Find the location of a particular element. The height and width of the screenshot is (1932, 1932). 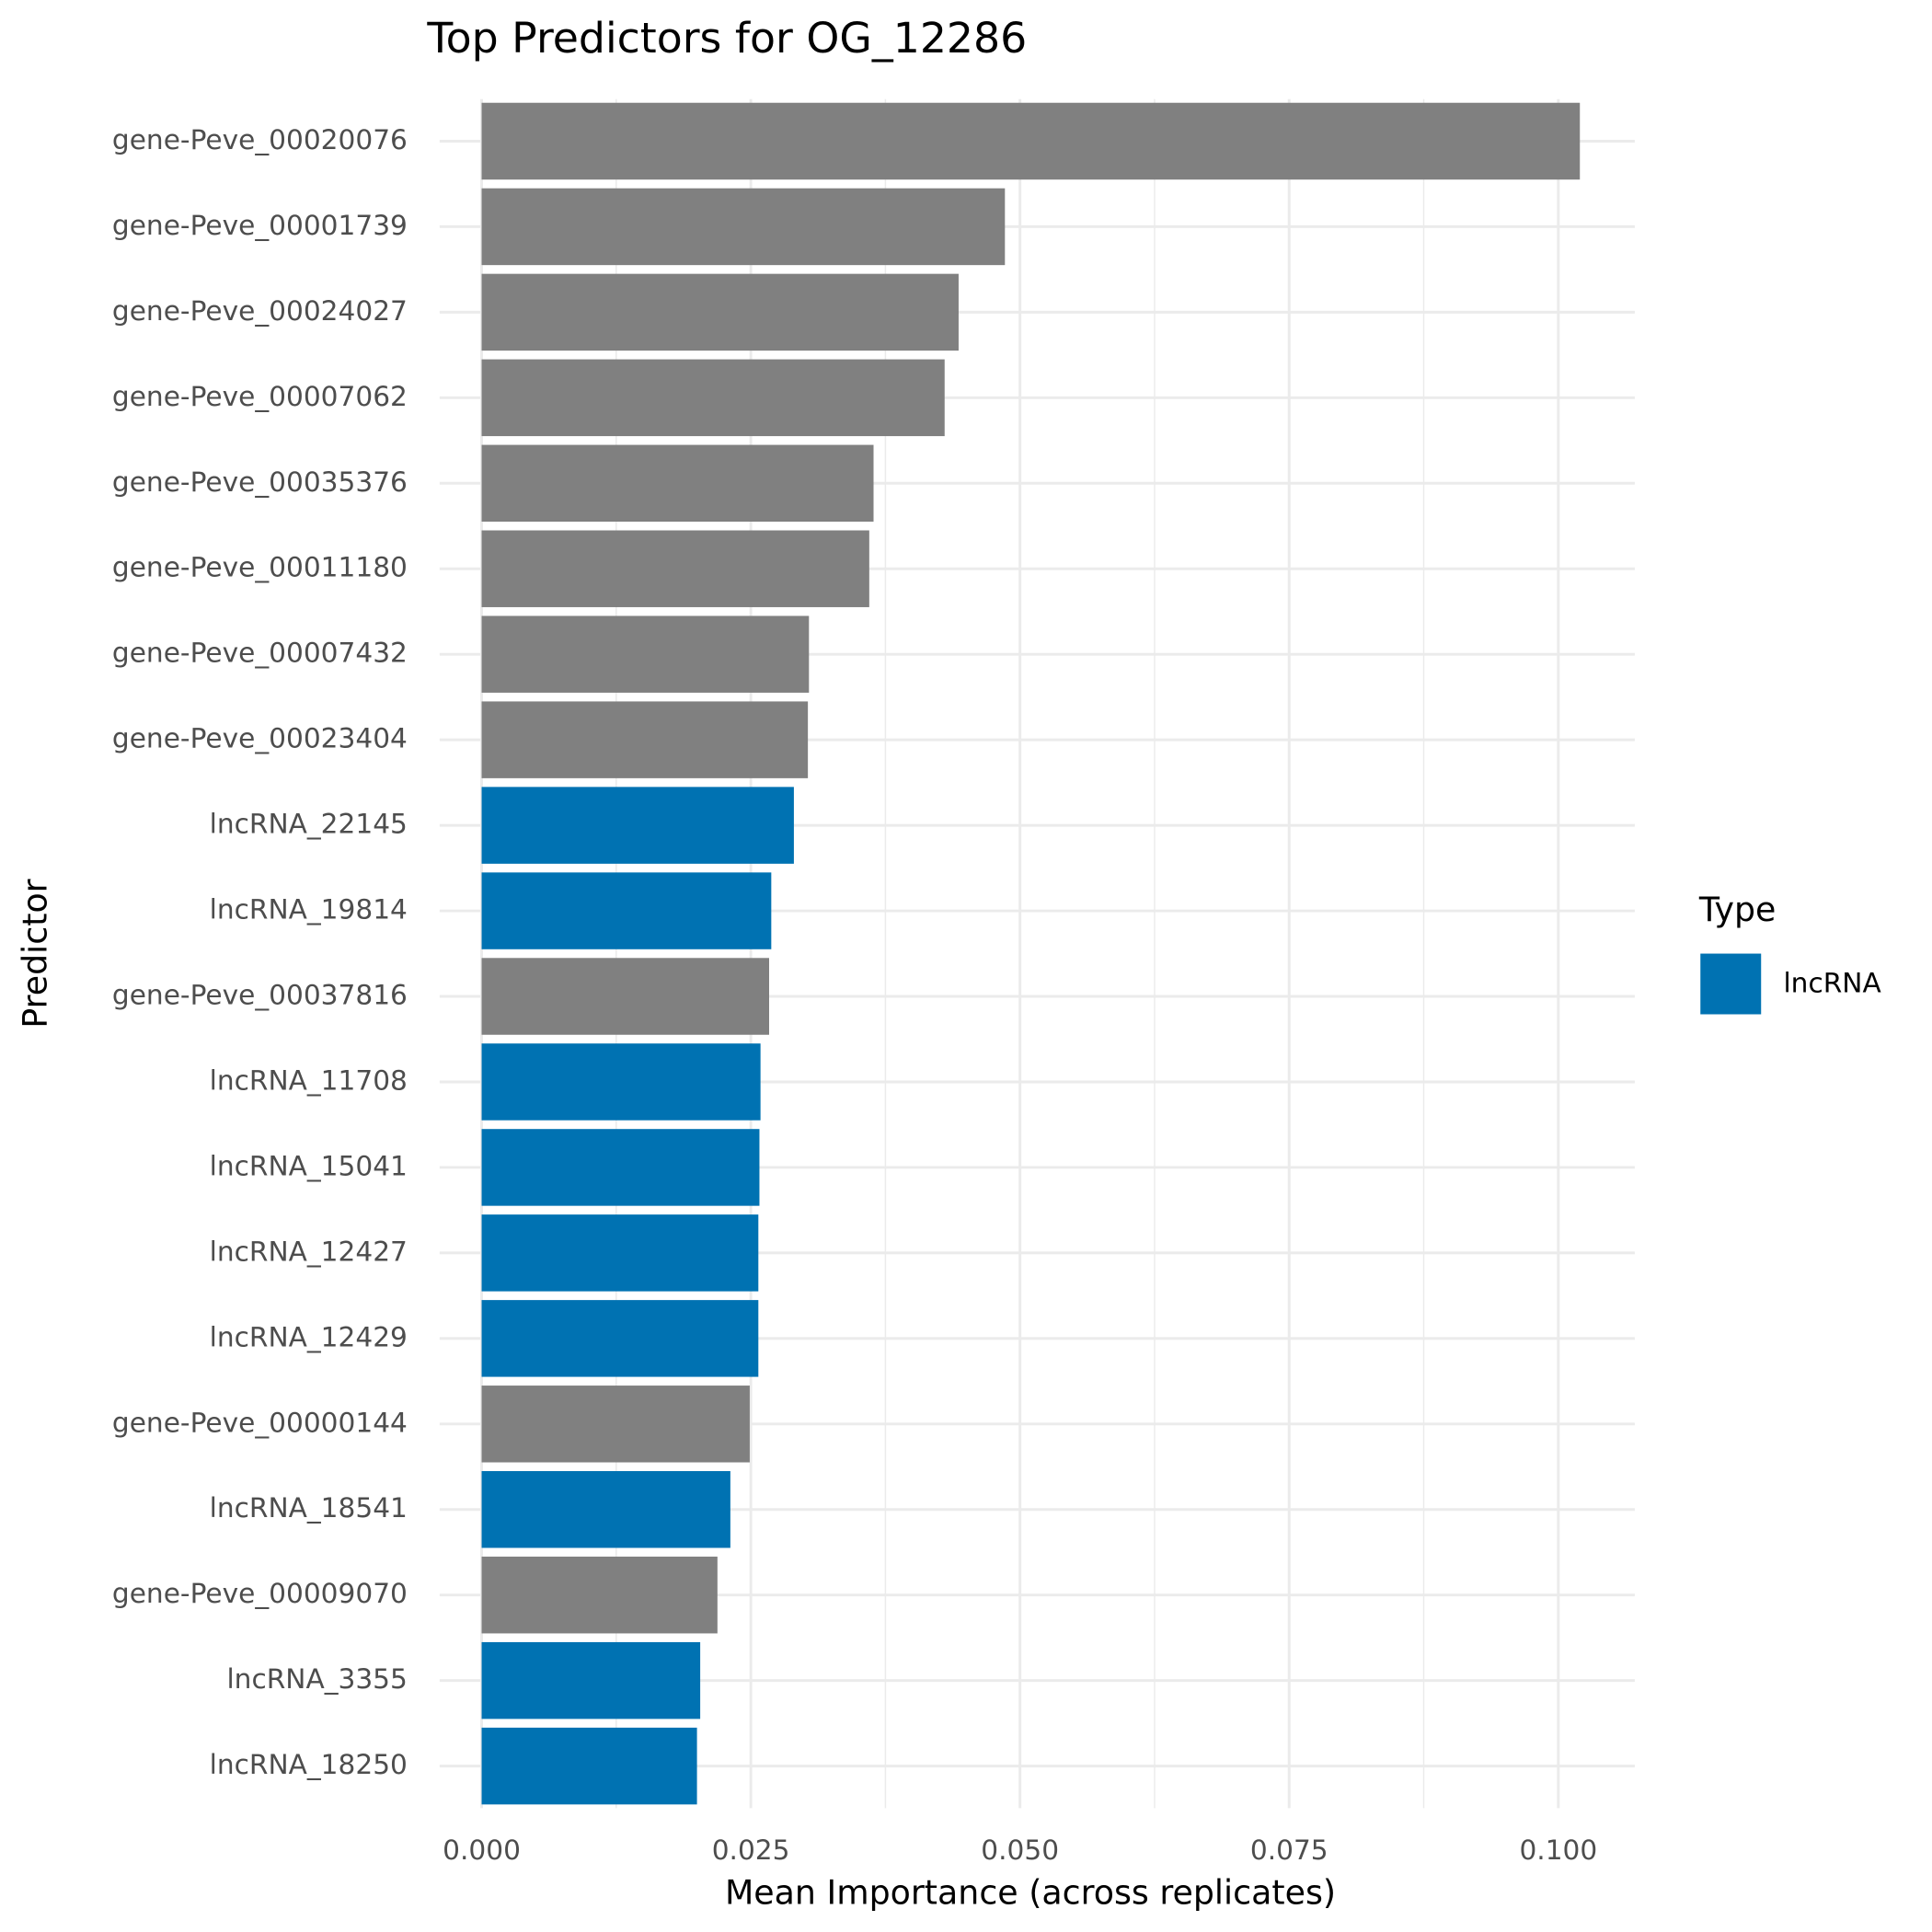

y-tick-label: lncRNA_12429 is located at coordinates (309, 1336).